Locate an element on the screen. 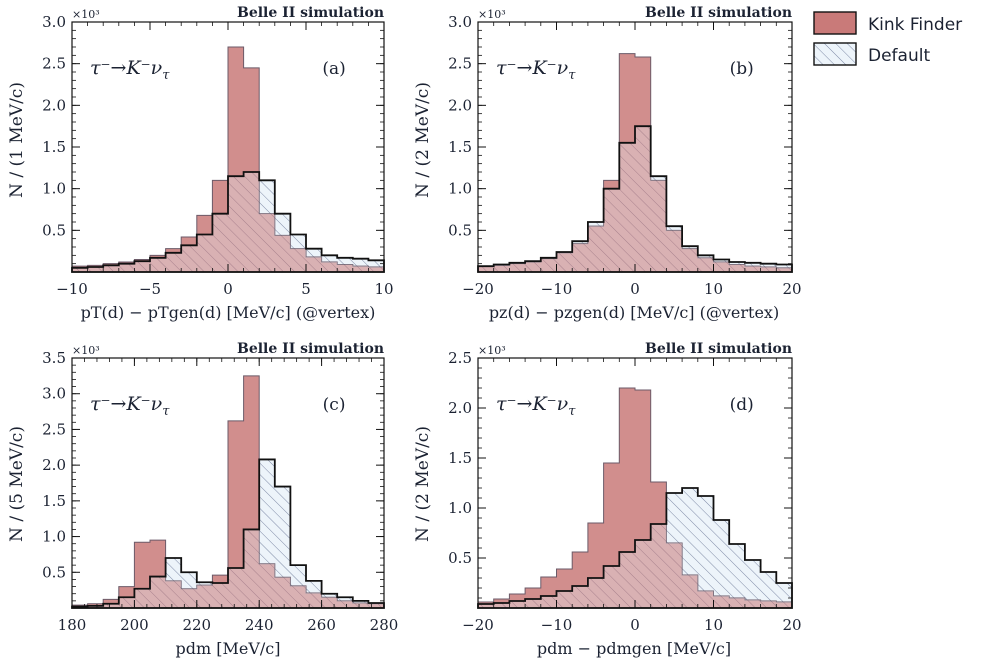 The image size is (997, 666). xlabel-a: pT(d) − pTgen(d) [MeV/c] (@vertex) is located at coordinates (228, 312).